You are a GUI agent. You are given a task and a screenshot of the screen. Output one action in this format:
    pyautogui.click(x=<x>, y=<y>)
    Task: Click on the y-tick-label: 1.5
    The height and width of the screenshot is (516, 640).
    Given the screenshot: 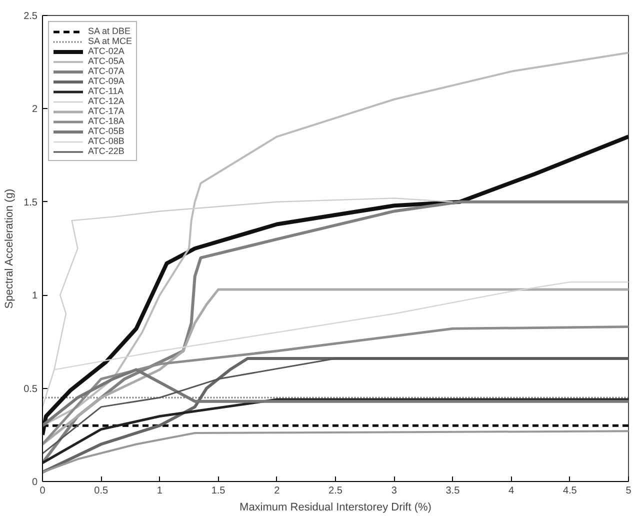 What is the action you would take?
    pyautogui.click(x=31, y=202)
    